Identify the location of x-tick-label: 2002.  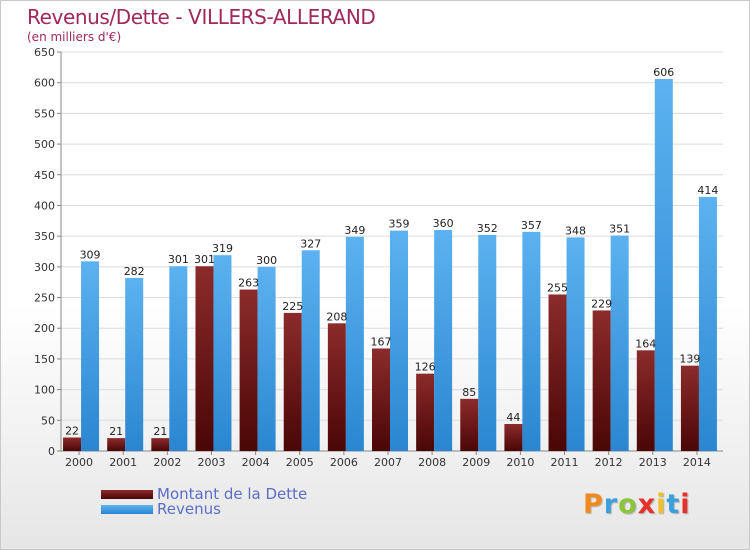
(167, 462).